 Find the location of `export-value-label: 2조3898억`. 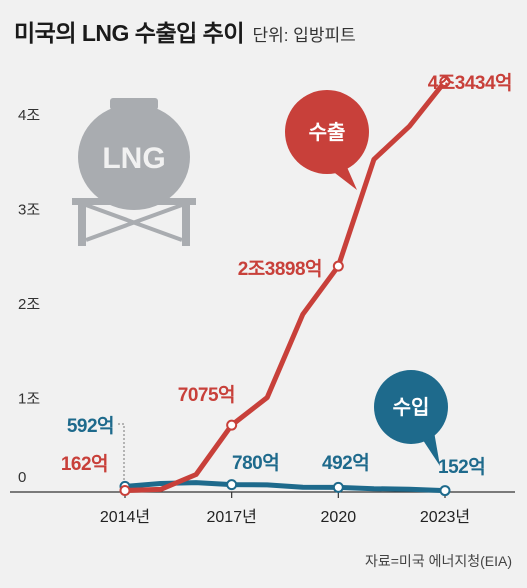

export-value-label: 2조3898억 is located at coordinates (280, 269).